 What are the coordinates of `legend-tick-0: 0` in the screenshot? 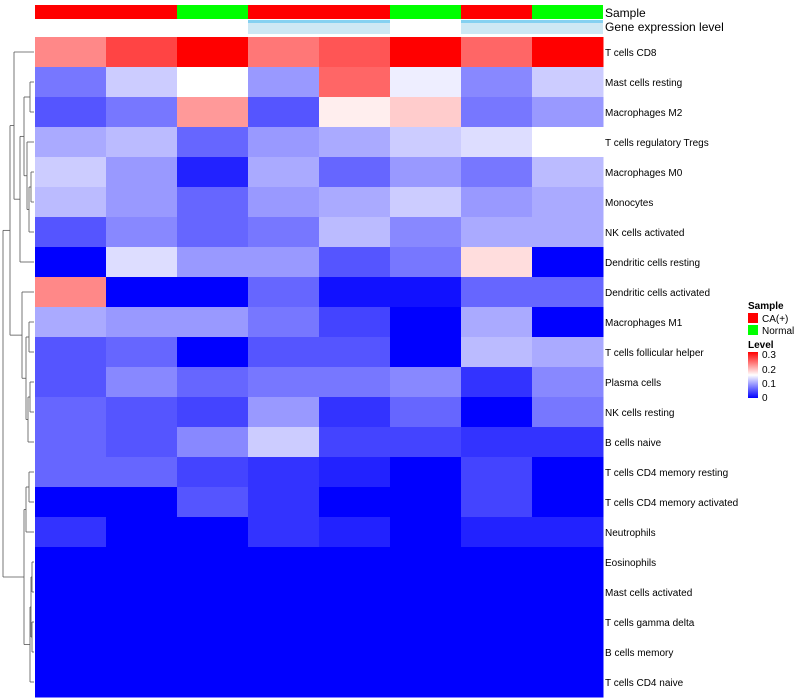 It's located at (765, 398).